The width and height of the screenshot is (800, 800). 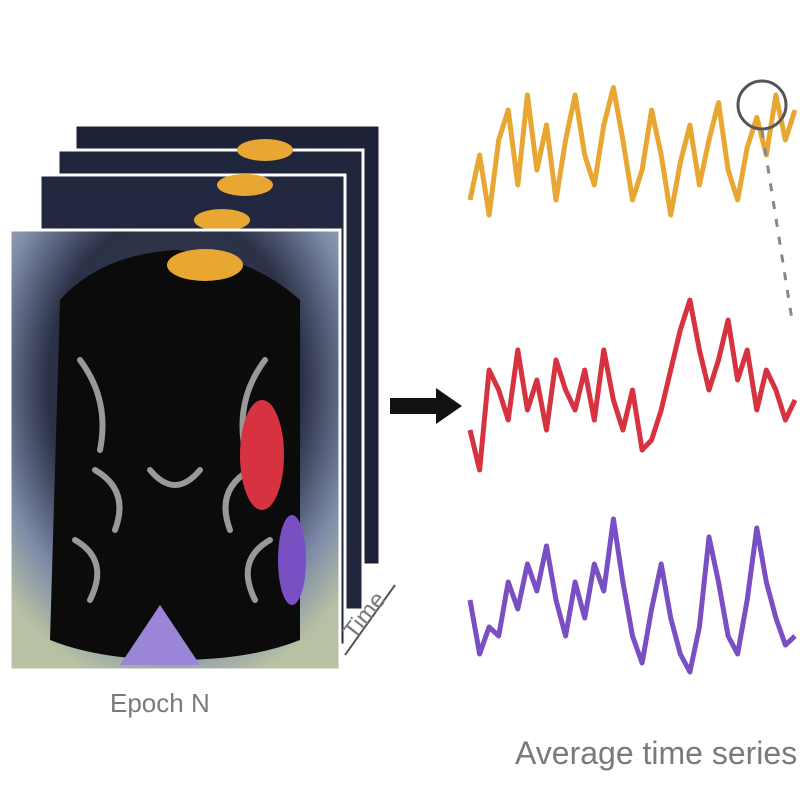 I want to click on orange-region, so click(x=205, y=265).